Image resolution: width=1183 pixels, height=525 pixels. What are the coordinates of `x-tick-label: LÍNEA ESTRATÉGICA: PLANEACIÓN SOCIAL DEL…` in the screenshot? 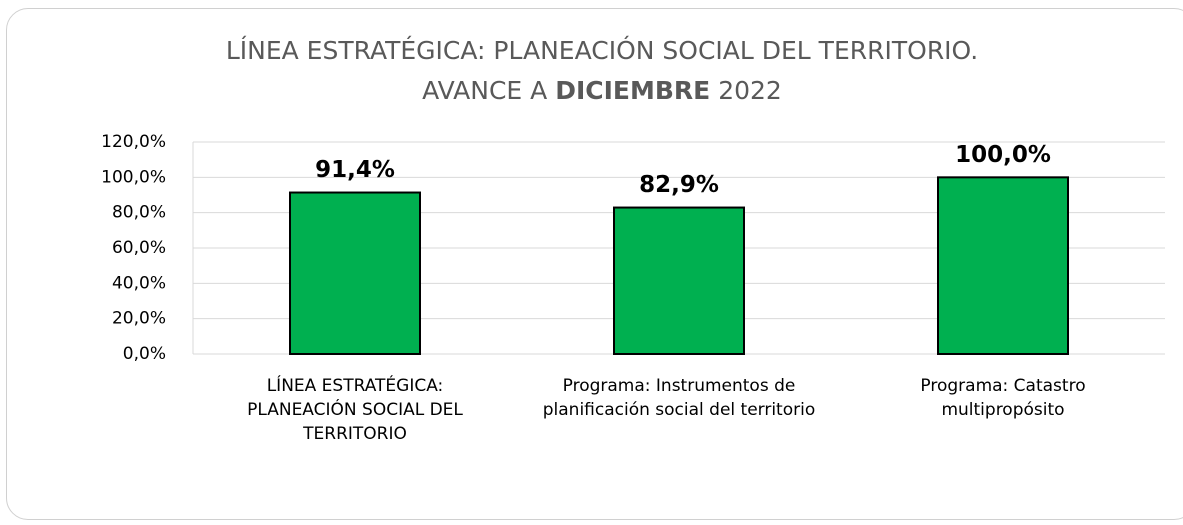 It's located at (355, 410).